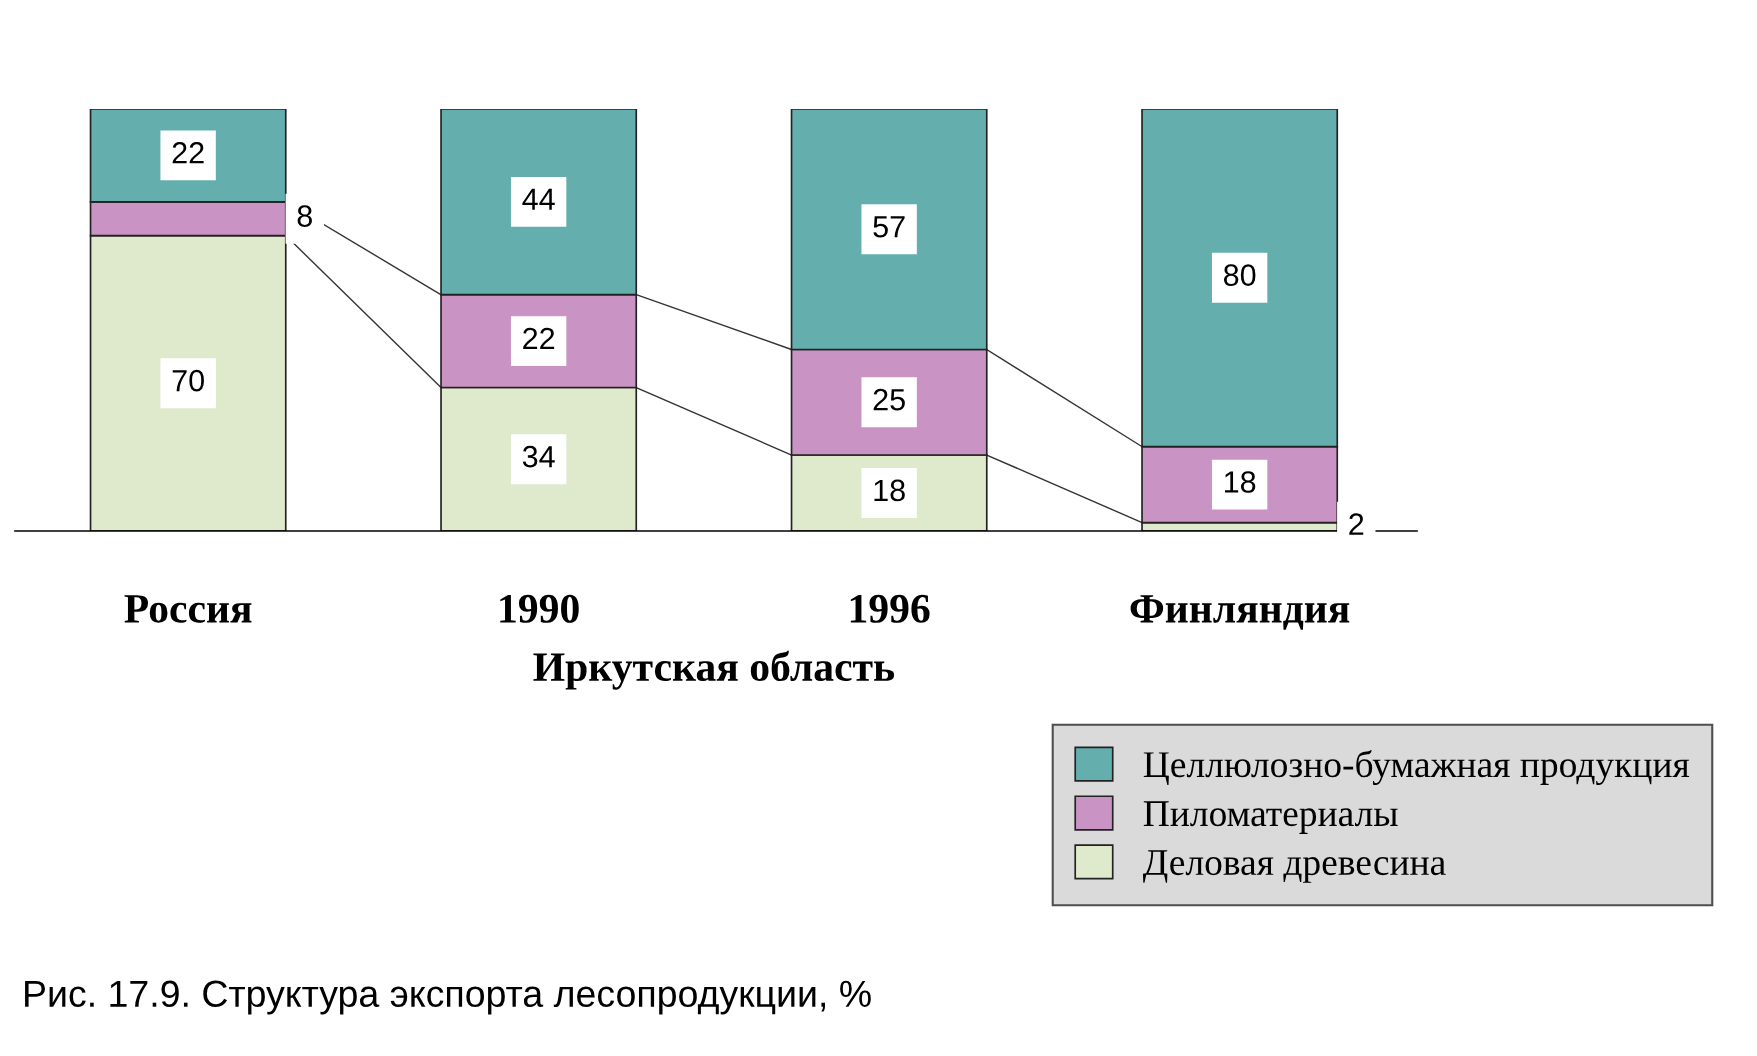 This screenshot has width=1757, height=1056. What do you see at coordinates (1294, 866) in the screenshot?
I see `legend-label: Деловая древесина` at bounding box center [1294, 866].